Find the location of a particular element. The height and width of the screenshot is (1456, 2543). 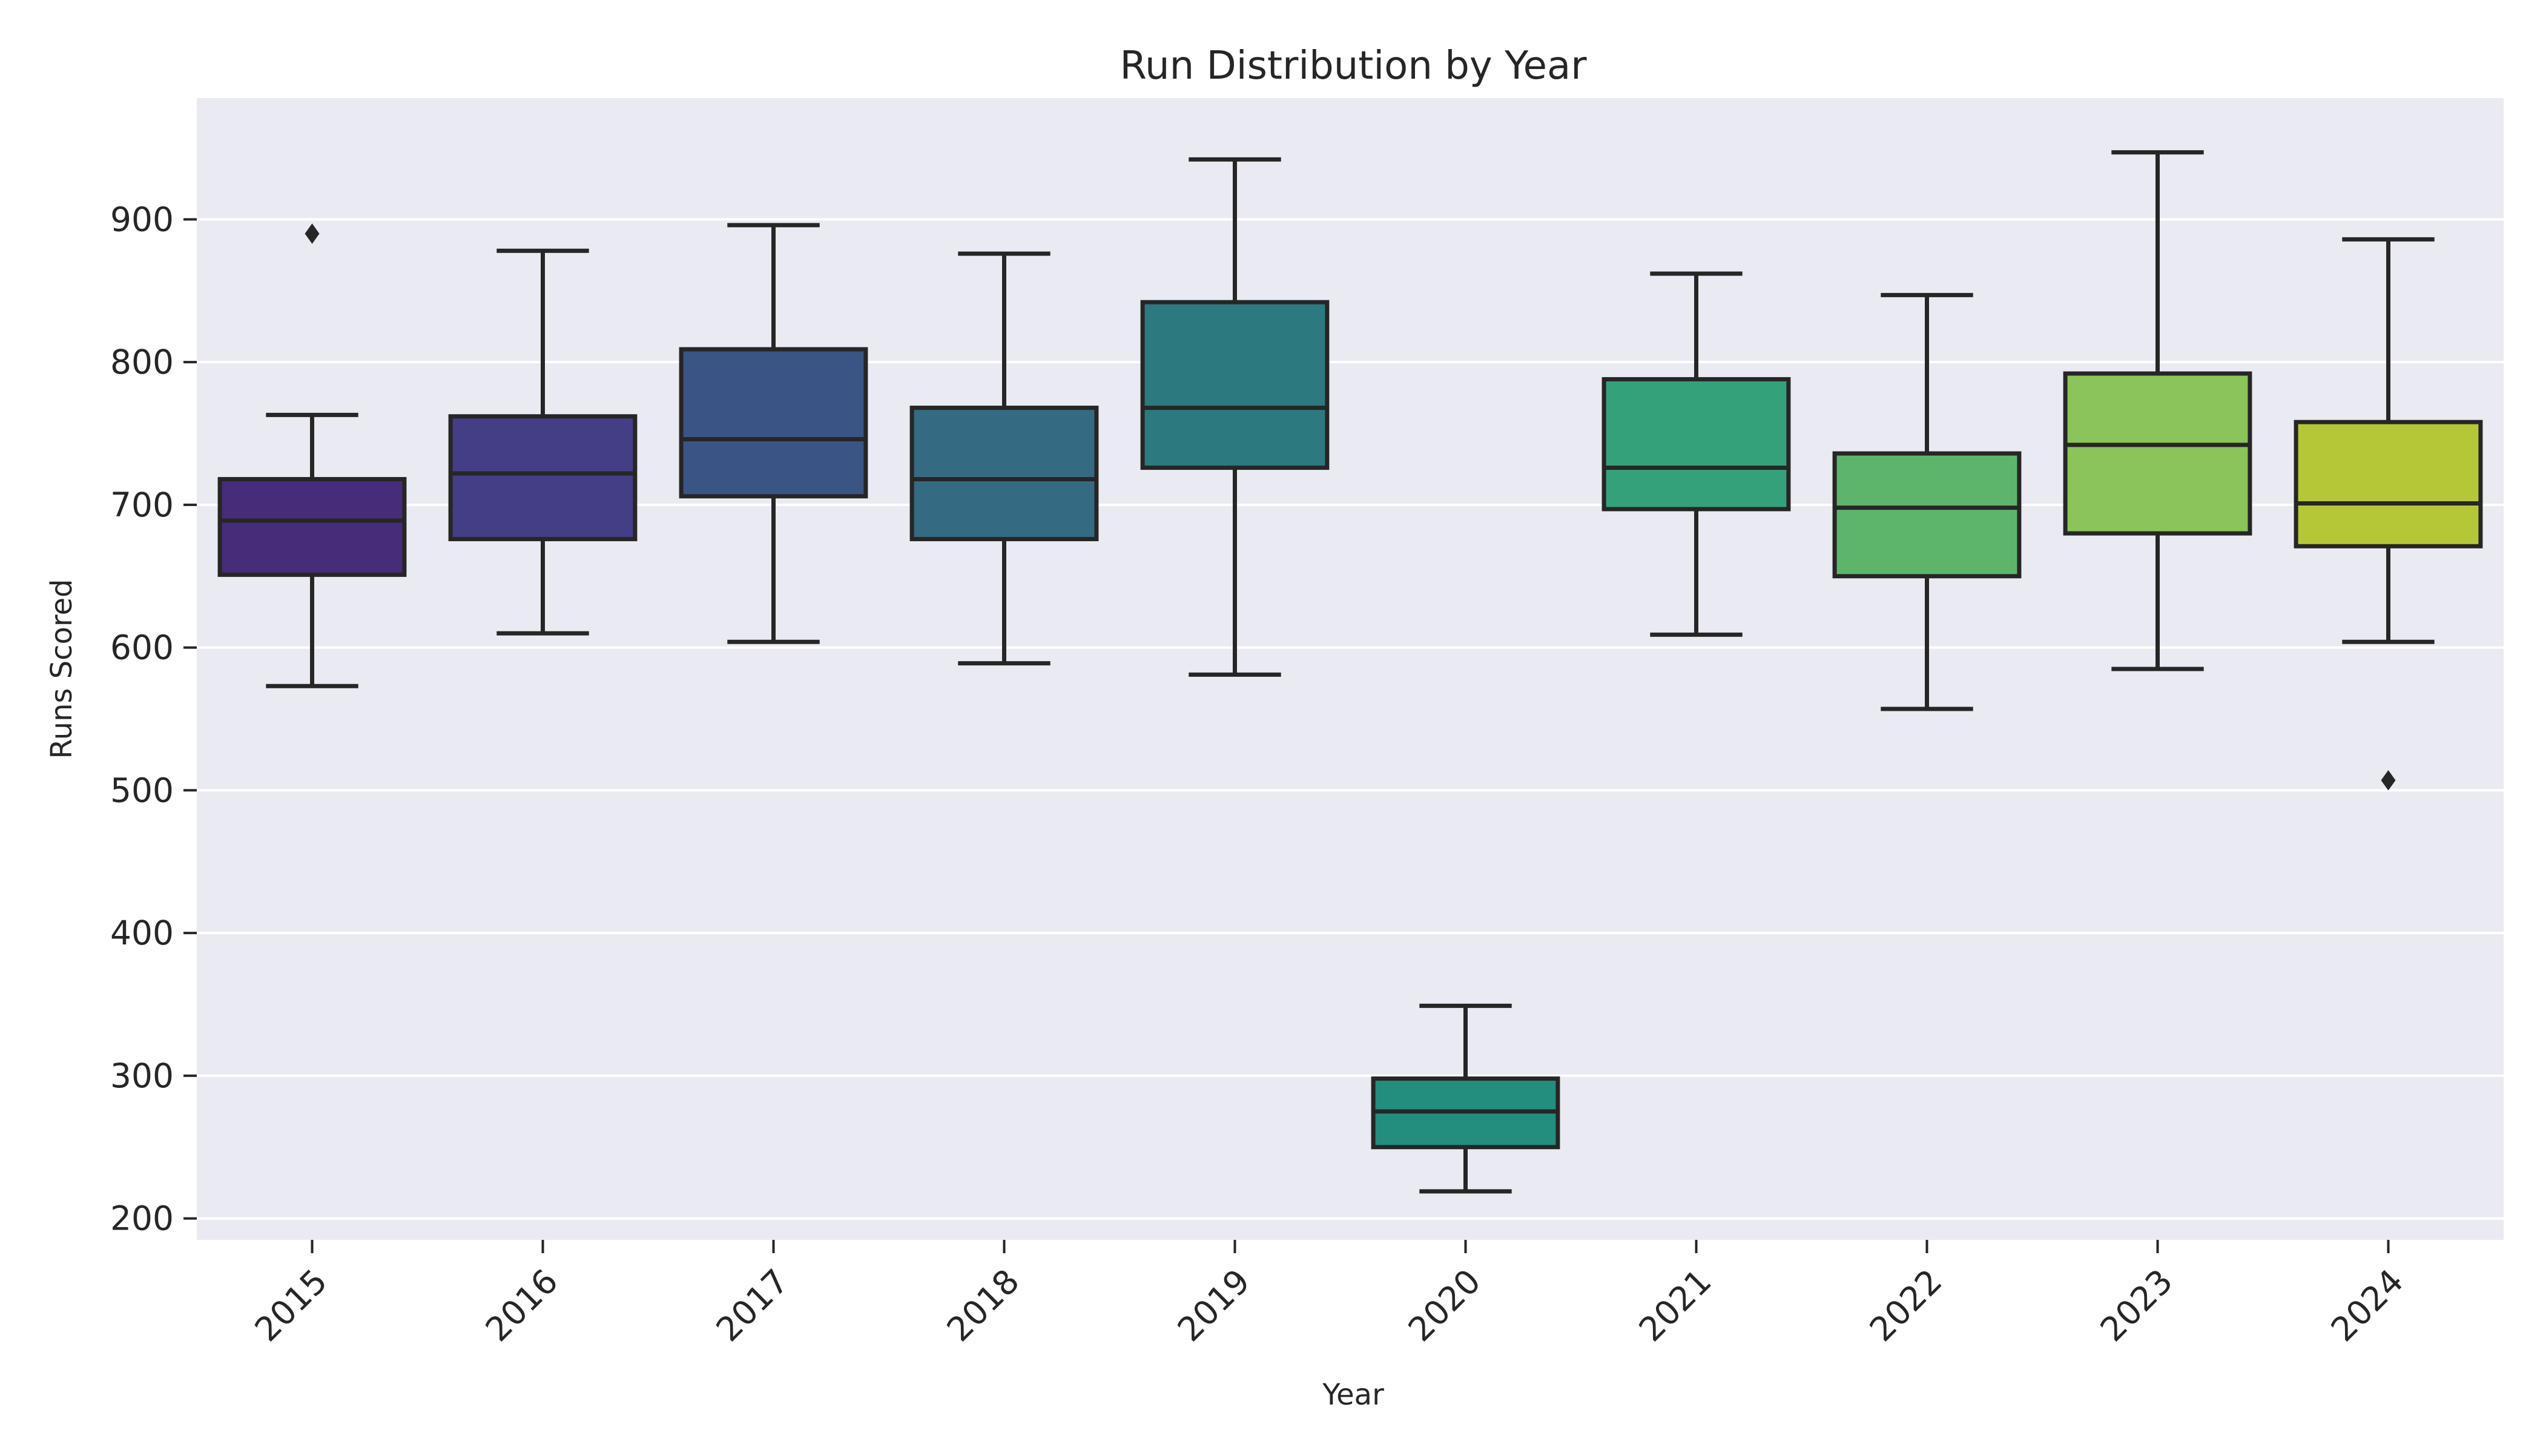

y-tick-label-600: 600 is located at coordinates (142, 647).